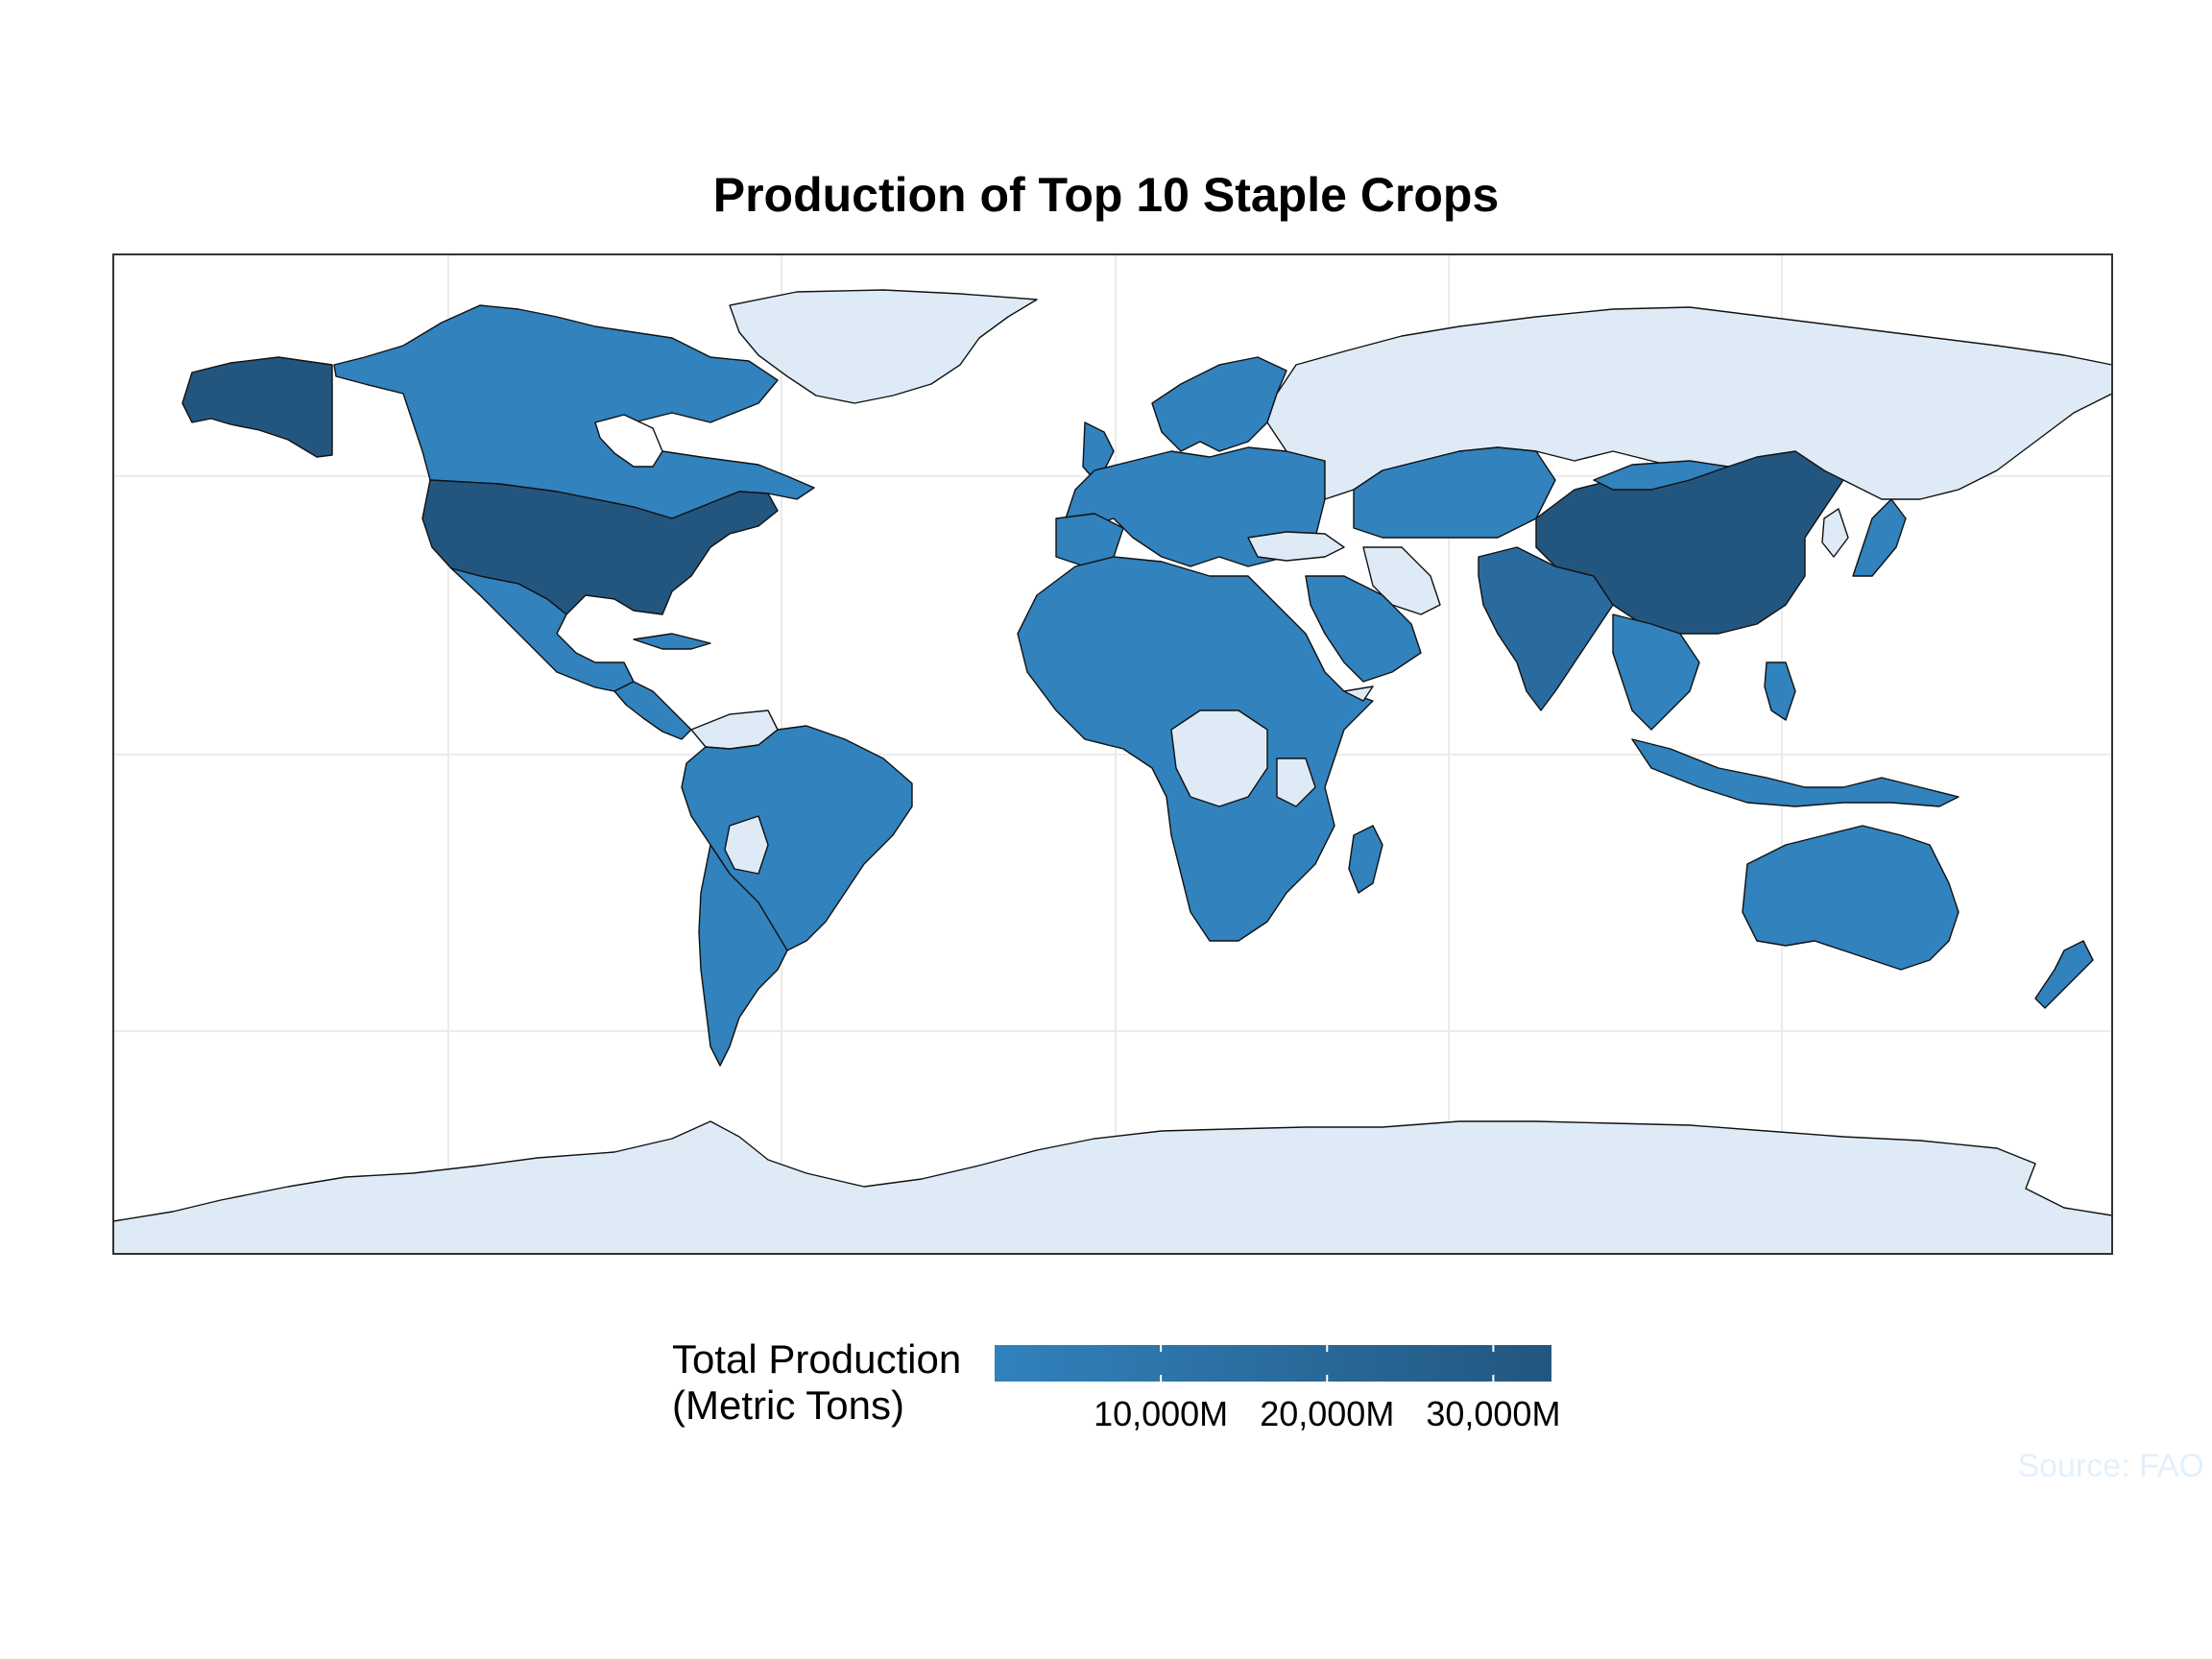 The width and height of the screenshot is (2212, 1659). What do you see at coordinates (1161, 1413) in the screenshot?
I see `legend-tick-label: 10,000M` at bounding box center [1161, 1413].